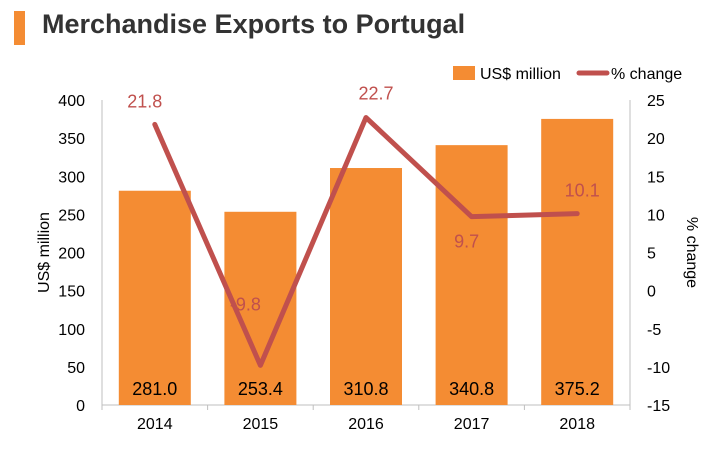 This screenshot has width=723, height=450. I want to click on line-value-label: 10.1, so click(582, 191).